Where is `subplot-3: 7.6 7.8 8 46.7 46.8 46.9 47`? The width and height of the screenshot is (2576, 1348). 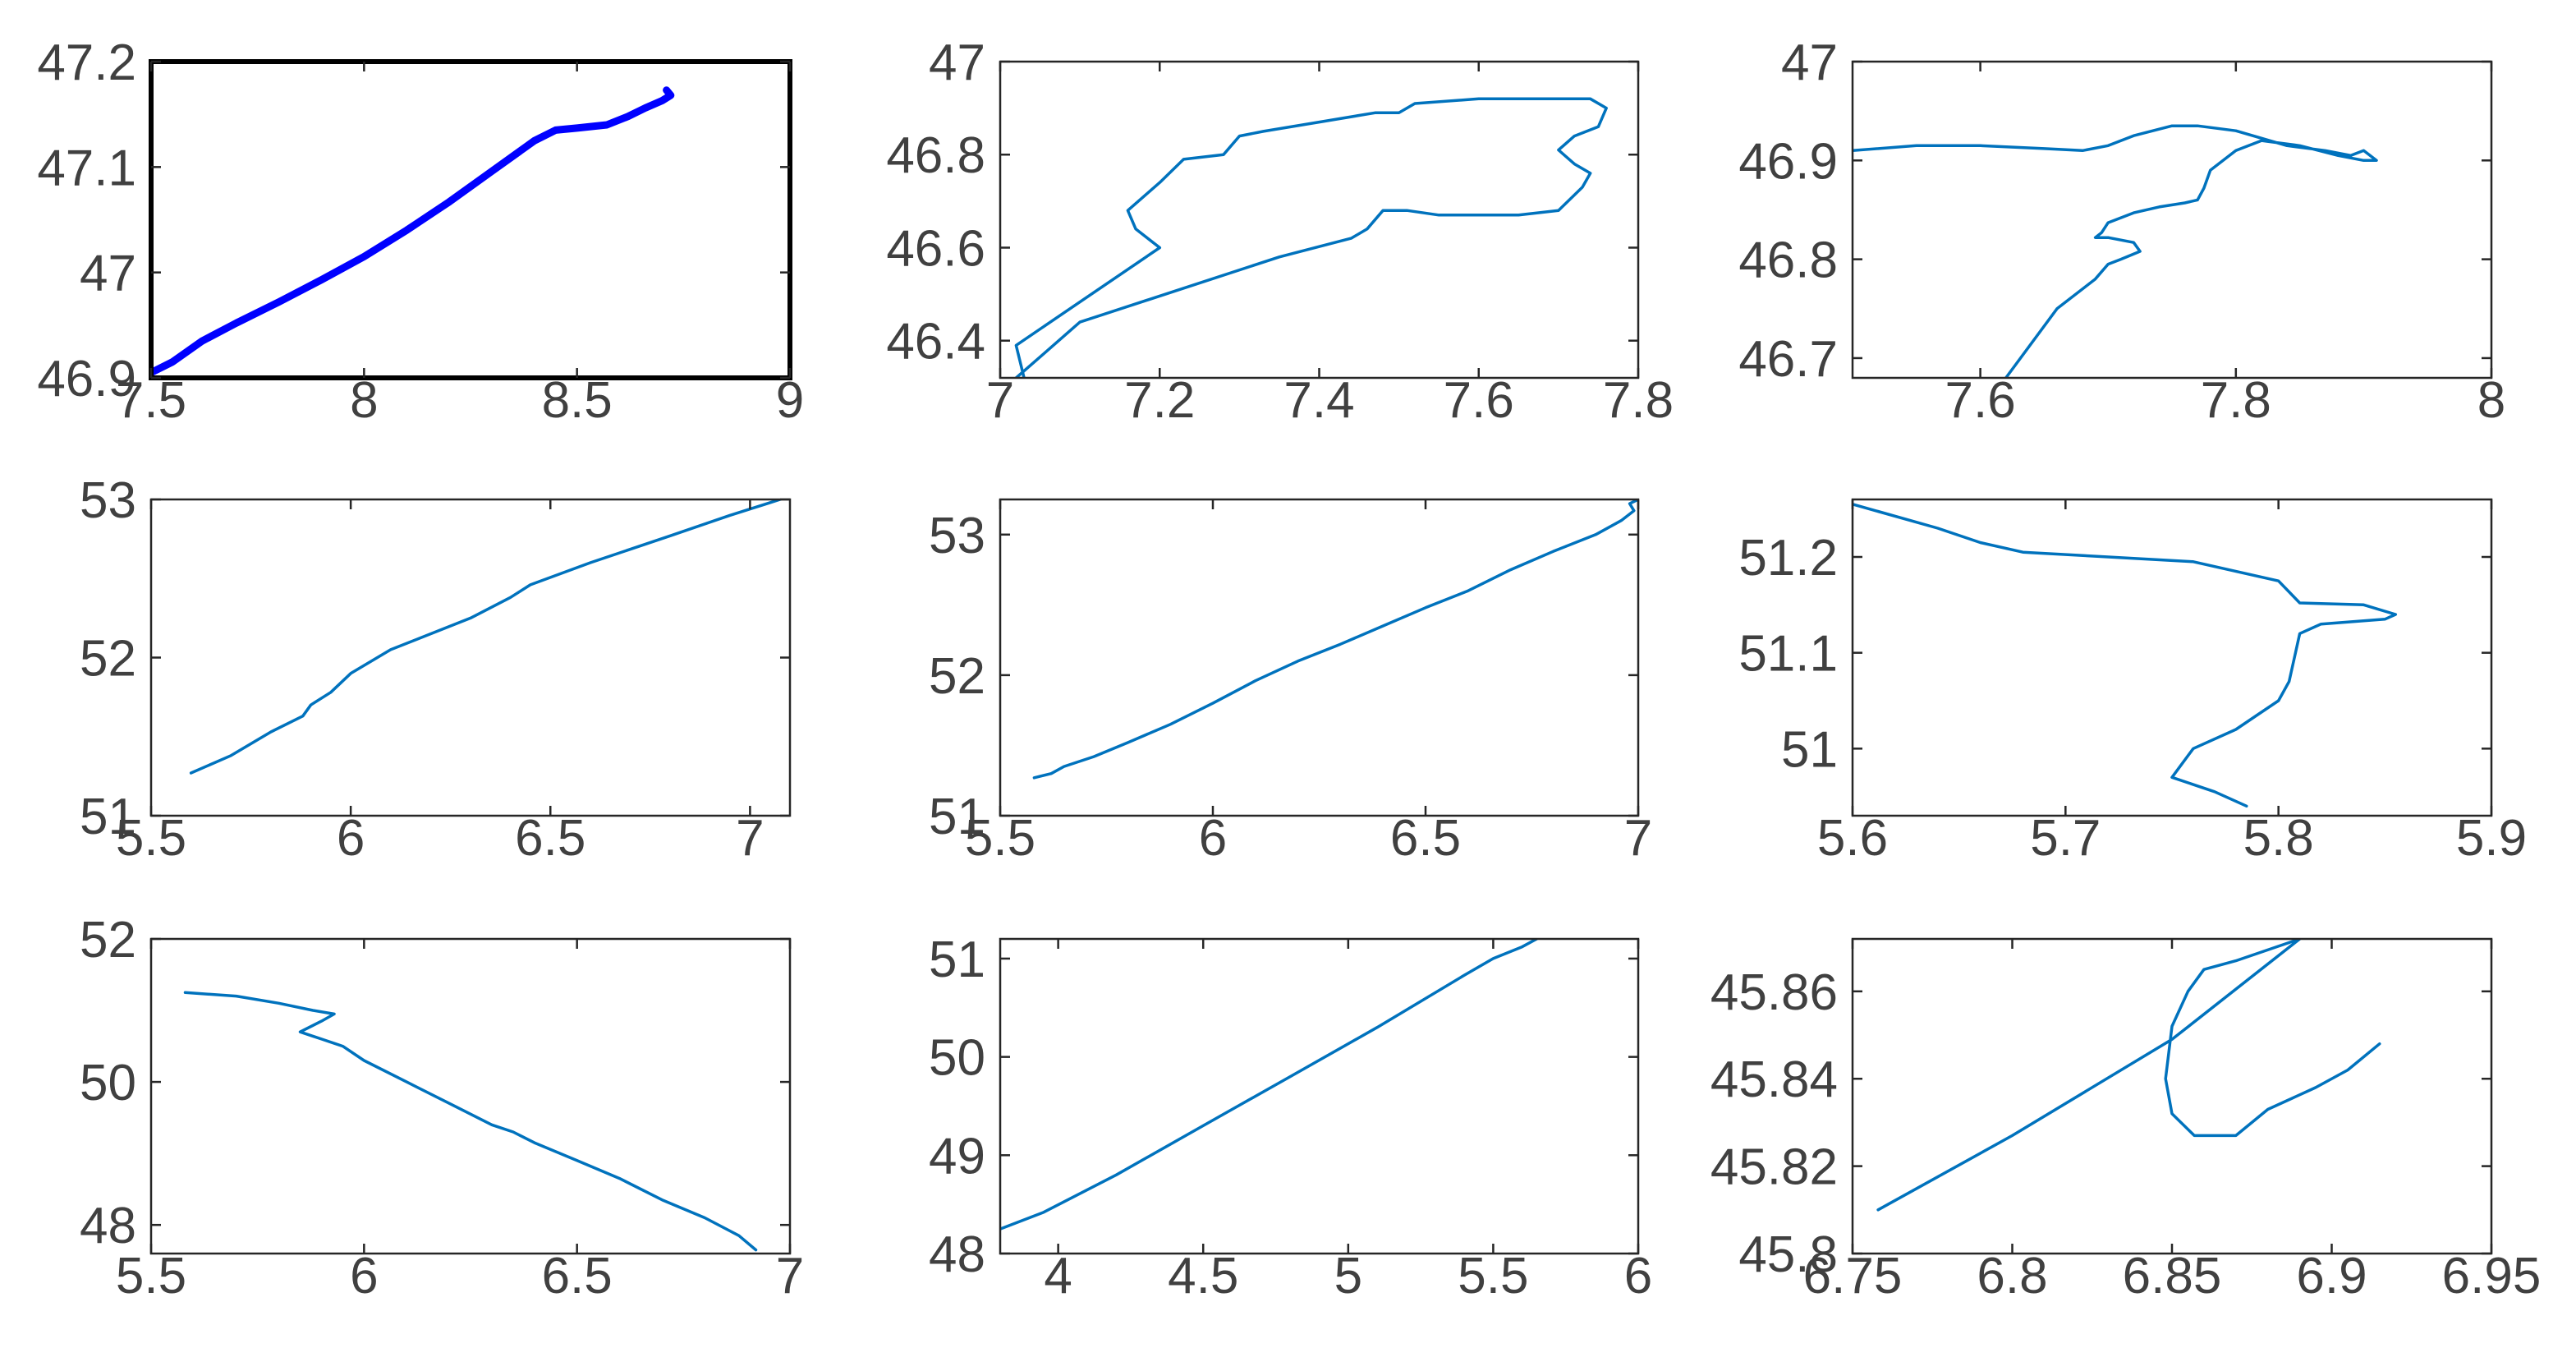 subplot-3: 7.6 7.8 8 46.7 46.8 46.9 47 is located at coordinates (2121, 232).